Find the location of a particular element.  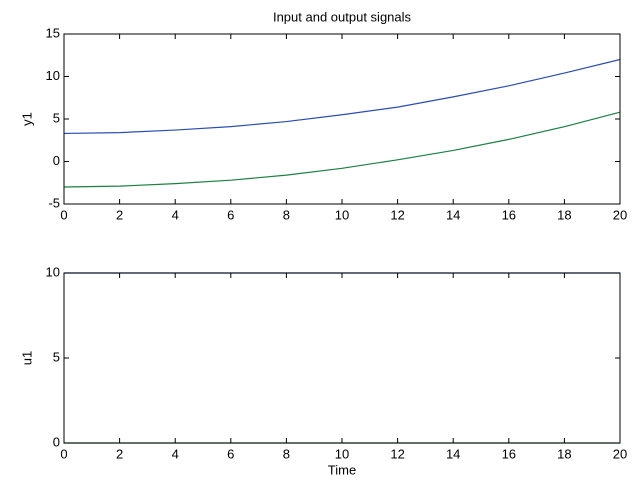

chart-title: Input and output signals is located at coordinates (342, 16).